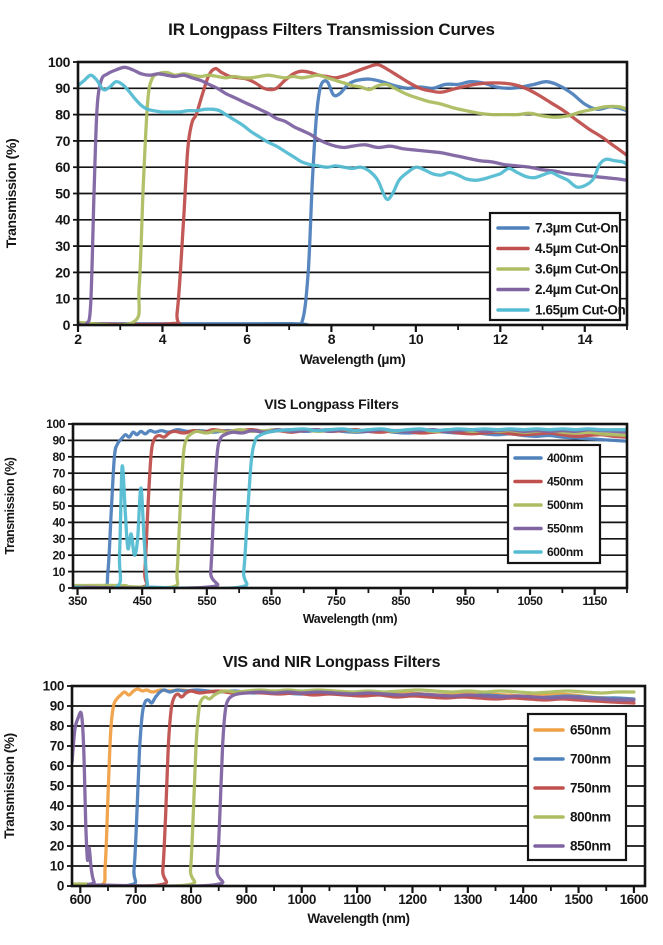 Image resolution: width=663 pixels, height=945 pixels. I want to click on x-tick-label: 1150, so click(594, 601).